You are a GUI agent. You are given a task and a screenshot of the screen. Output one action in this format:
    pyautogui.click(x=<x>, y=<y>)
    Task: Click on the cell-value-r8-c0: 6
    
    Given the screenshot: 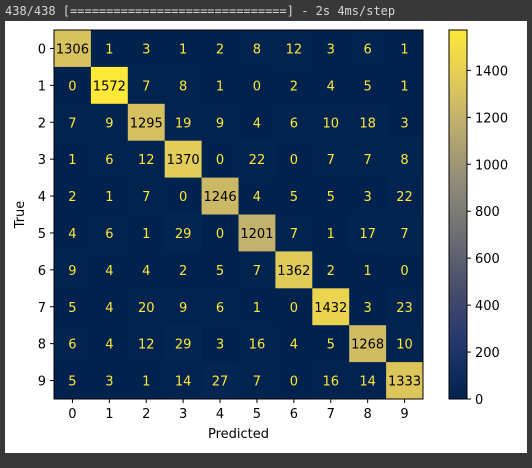 What is the action you would take?
    pyautogui.click(x=72, y=345)
    